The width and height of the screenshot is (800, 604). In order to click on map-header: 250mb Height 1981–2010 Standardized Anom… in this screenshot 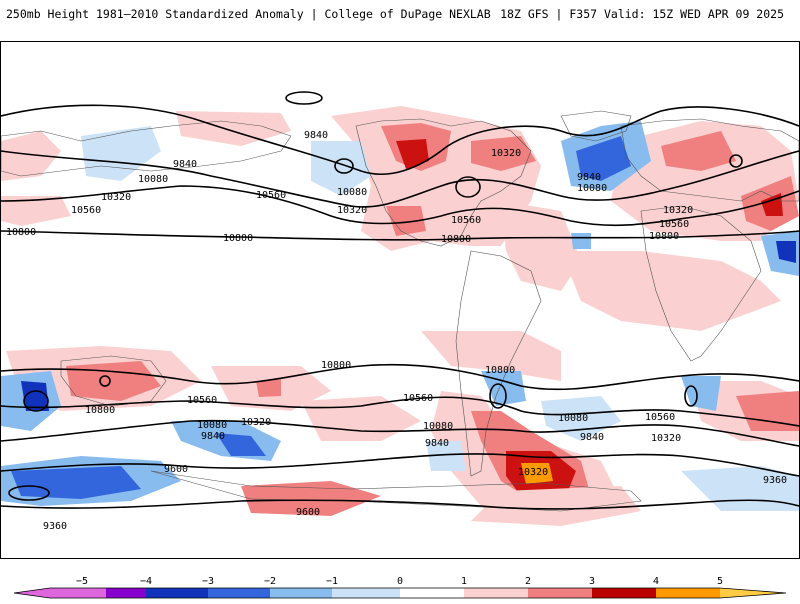, I will do `click(400, 14)`.